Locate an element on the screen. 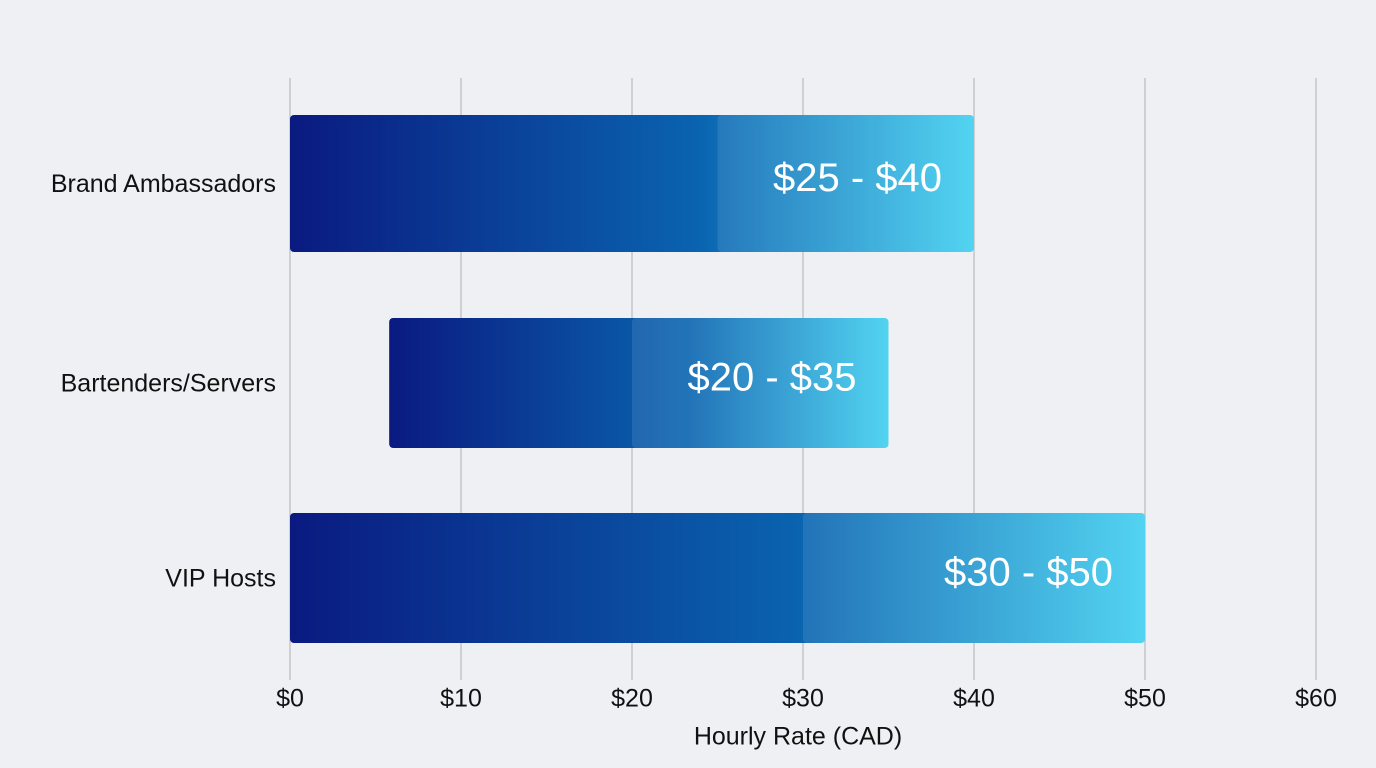 The height and width of the screenshot is (768, 1376). category-label: Brand Ambassadors is located at coordinates (163, 184).